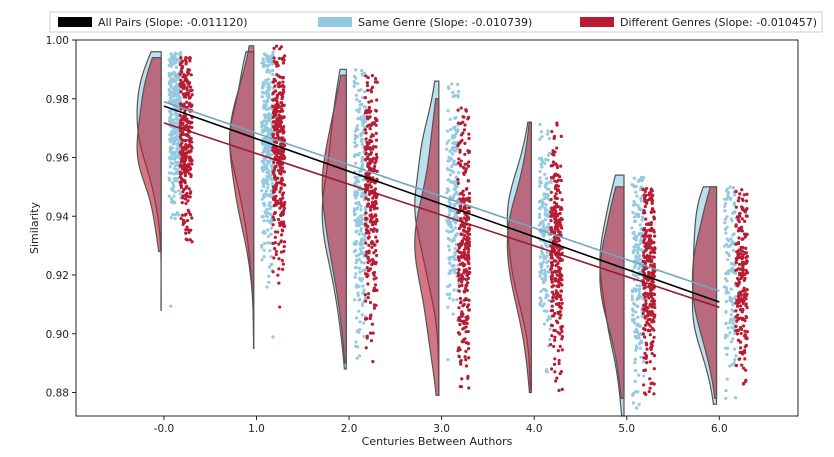 Image resolution: width=834 pixels, height=457 pixels. I want to click on y-tick-label: 0.94, so click(58, 217).